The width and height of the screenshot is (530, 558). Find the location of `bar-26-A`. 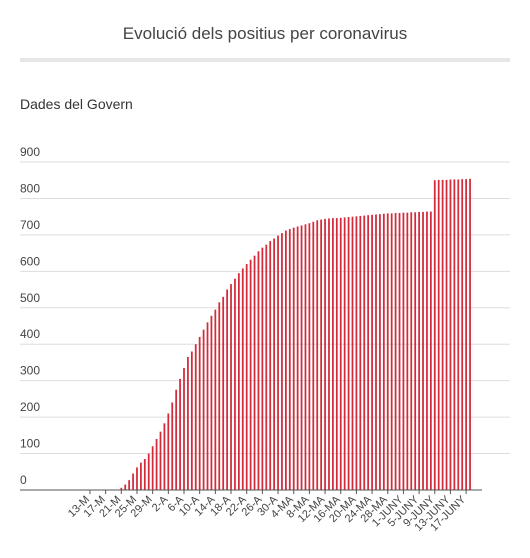

bar-26-A is located at coordinates (262, 368).